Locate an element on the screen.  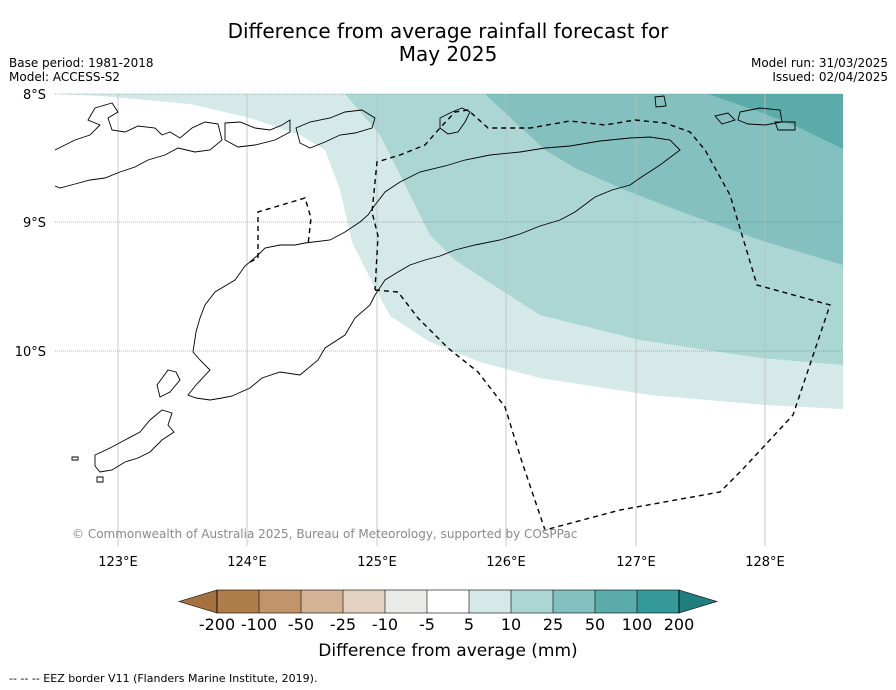
meta-right: Model run: 31/03/2025 Issued: 02/04/2025 is located at coordinates (819, 70).